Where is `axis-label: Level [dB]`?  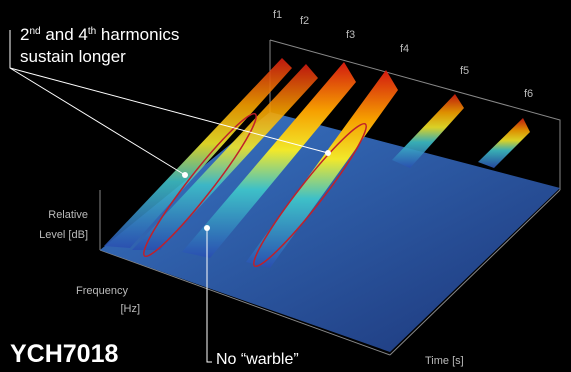 axis-label: Level [dB] is located at coordinates (63, 235).